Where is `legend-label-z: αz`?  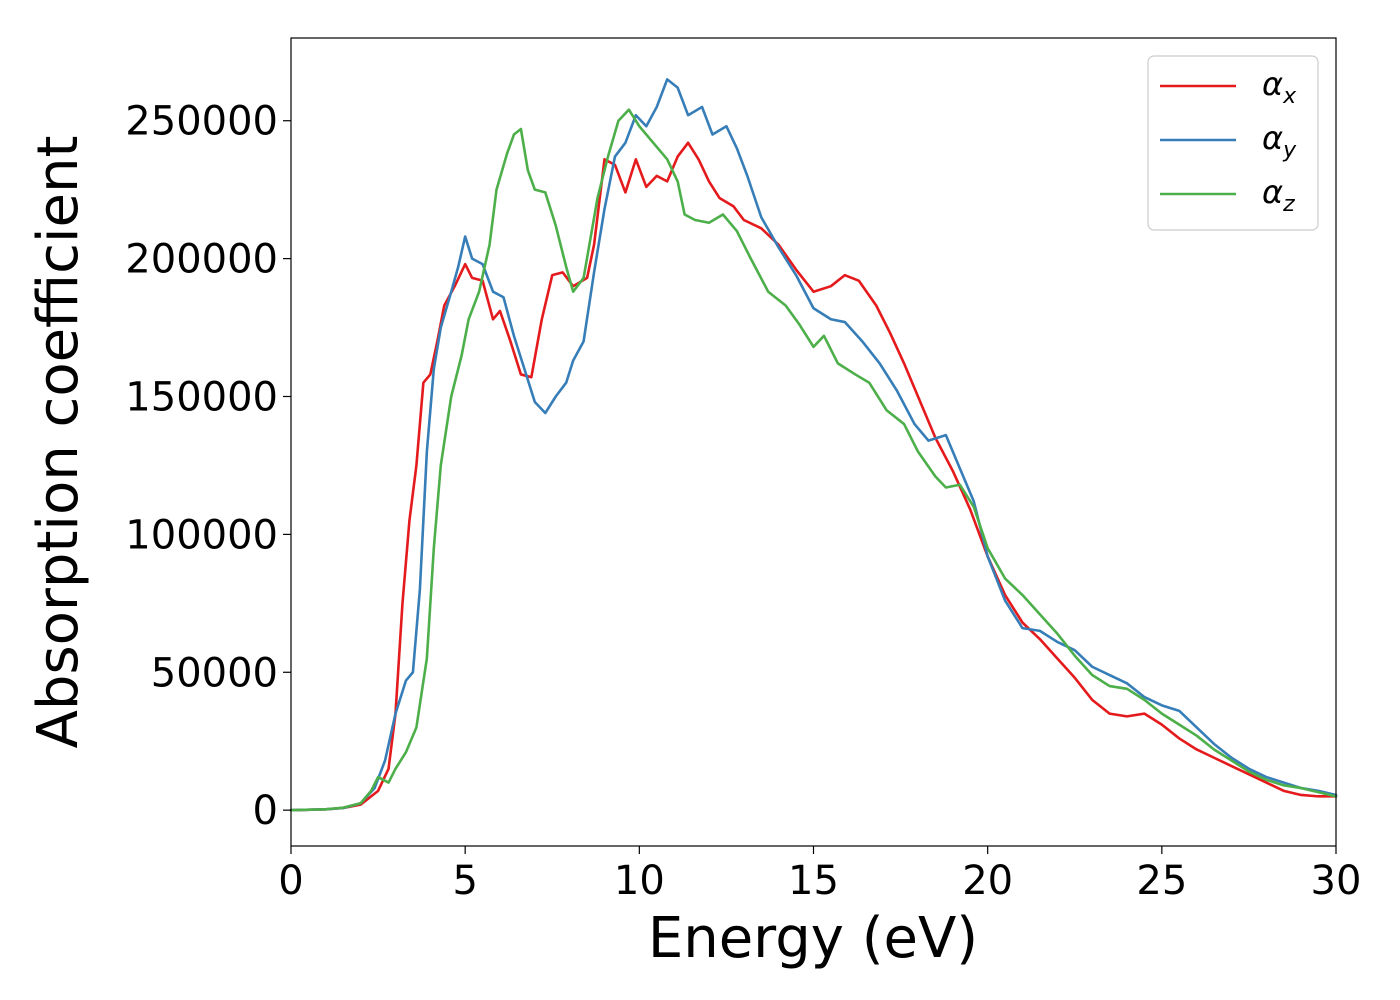 legend-label-z: αz is located at coordinates (1278, 195).